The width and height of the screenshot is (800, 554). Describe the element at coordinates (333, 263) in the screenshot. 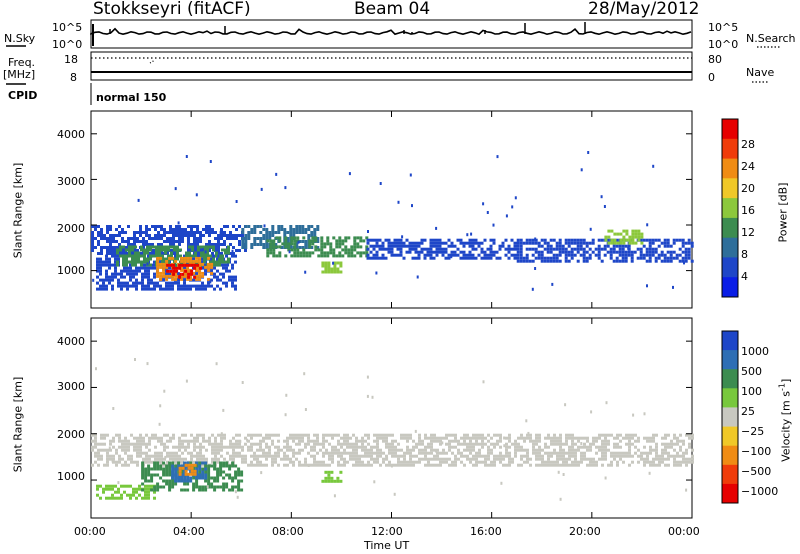

I see `power-scatter-point` at that location.